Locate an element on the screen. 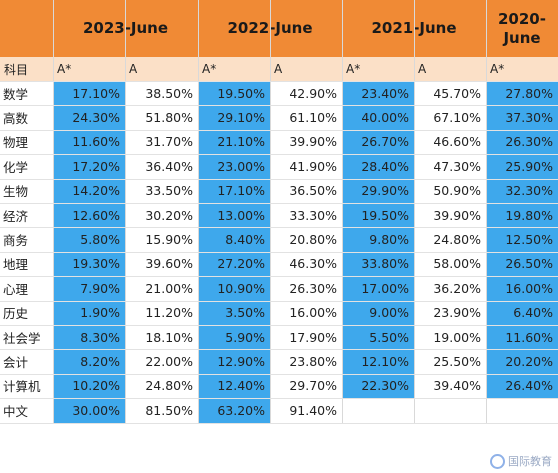  watermark-logo-icon is located at coordinates (497, 461).